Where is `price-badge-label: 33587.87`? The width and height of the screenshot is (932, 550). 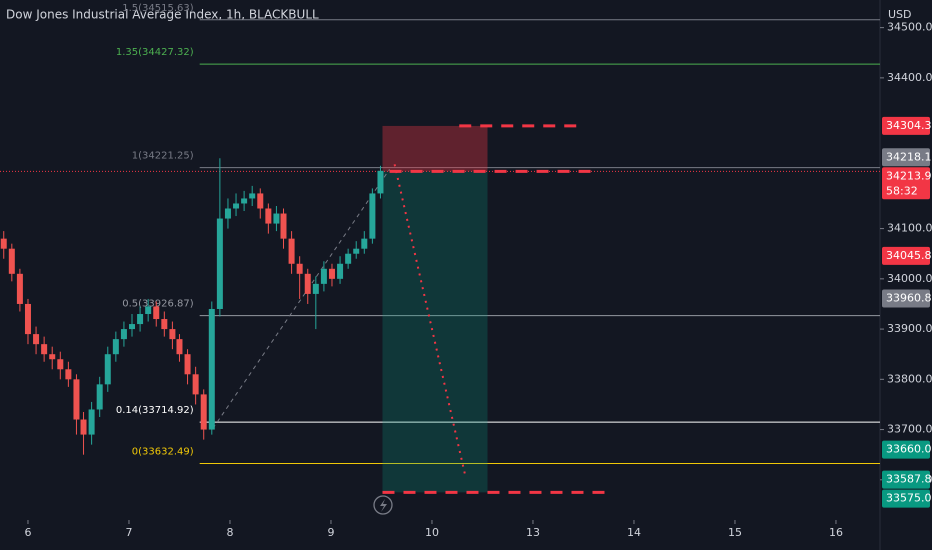
price-badge-label: 33587.87 is located at coordinates (909, 479).